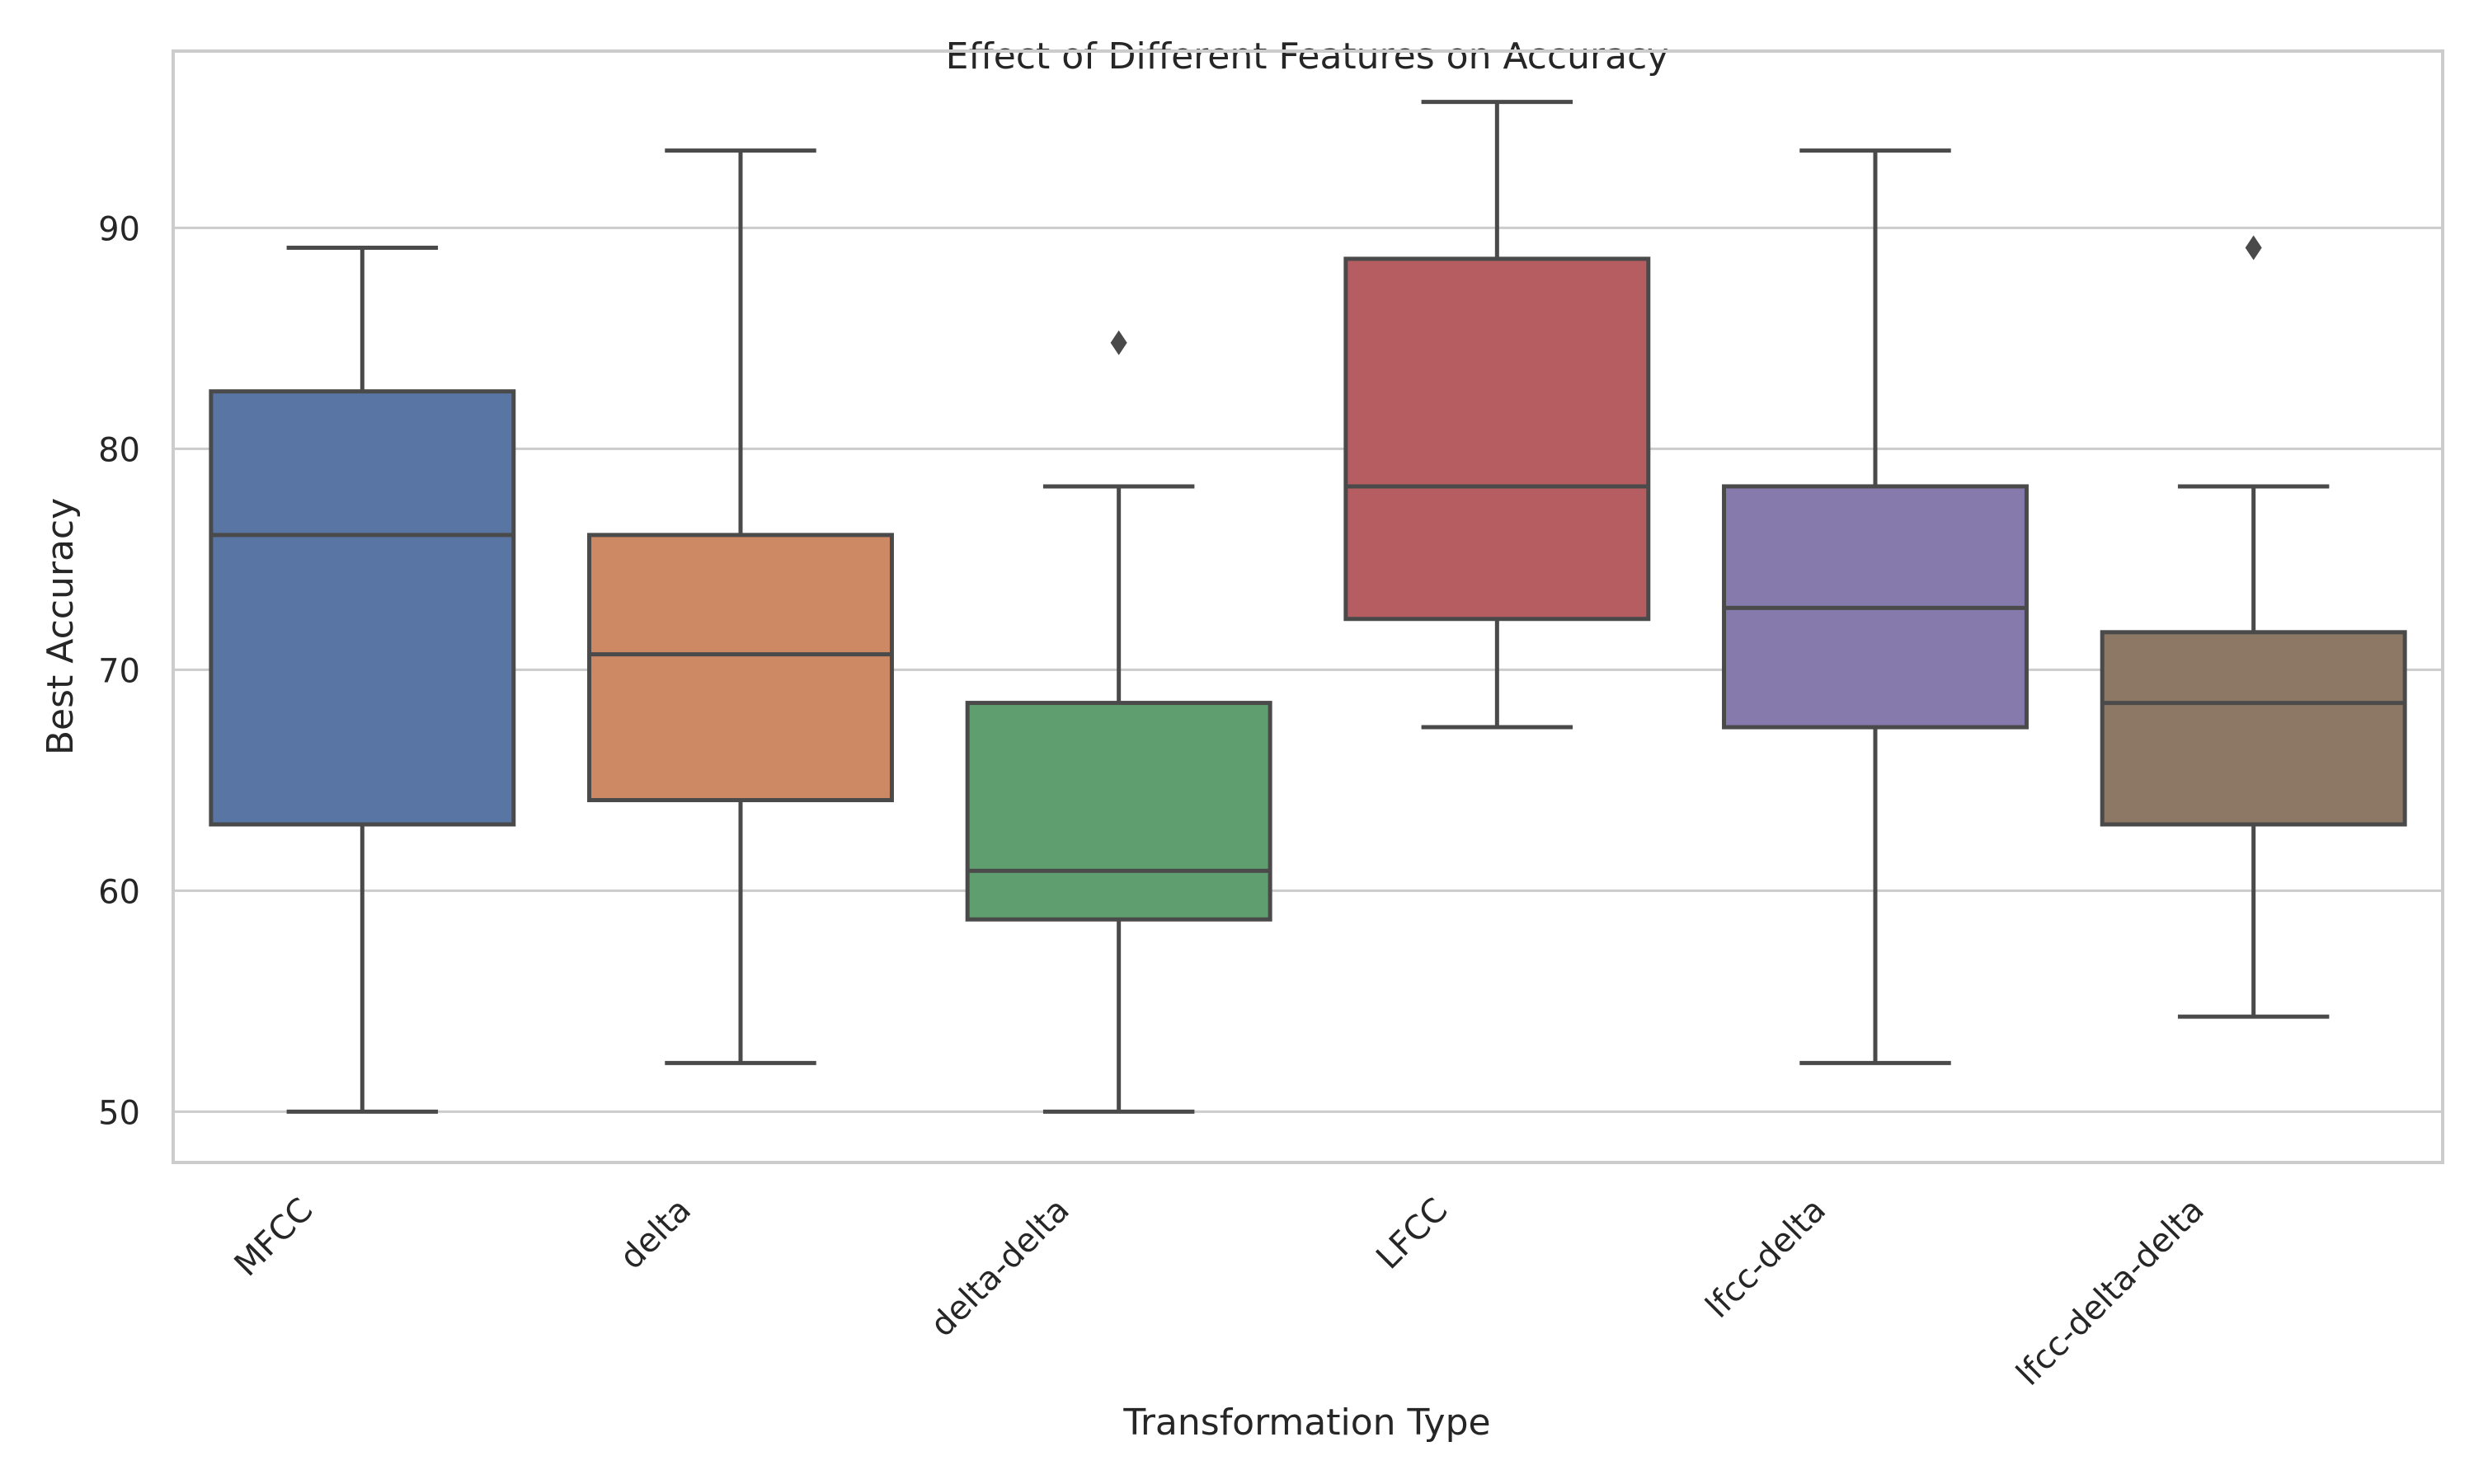 The width and height of the screenshot is (2474, 1484). What do you see at coordinates (2111, 1292) in the screenshot?
I see `x-tick-label: lfcc-delta-delta` at bounding box center [2111, 1292].